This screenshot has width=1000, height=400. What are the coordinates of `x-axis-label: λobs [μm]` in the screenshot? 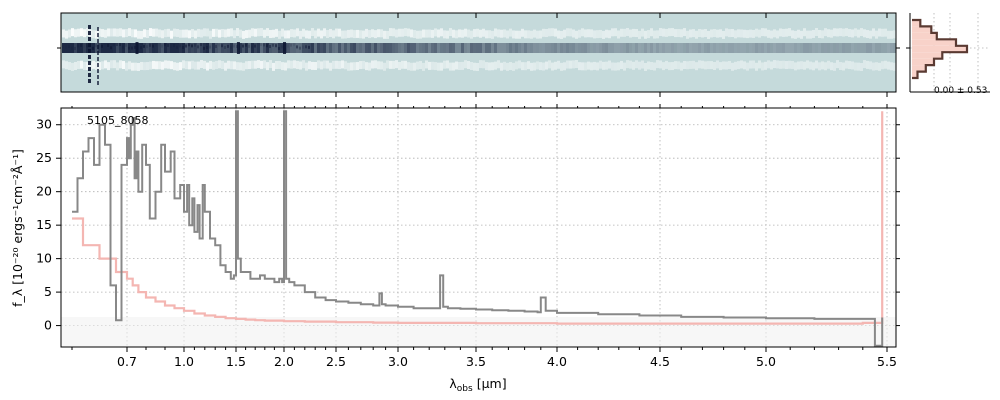 It's located at (477, 385).